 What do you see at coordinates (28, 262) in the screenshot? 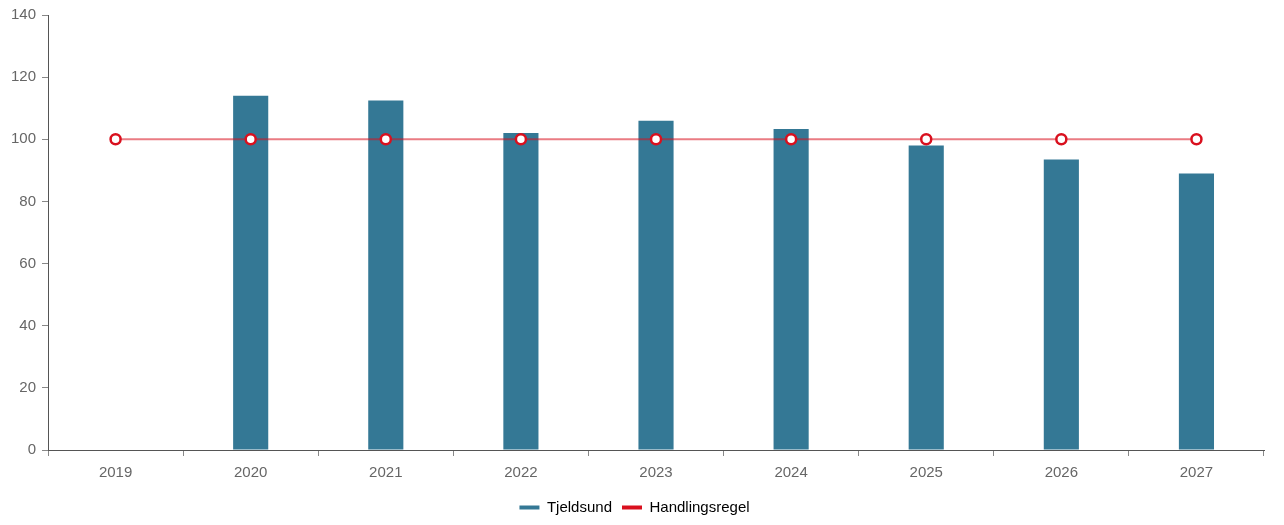
I see `y-tick-label: 60` at bounding box center [28, 262].